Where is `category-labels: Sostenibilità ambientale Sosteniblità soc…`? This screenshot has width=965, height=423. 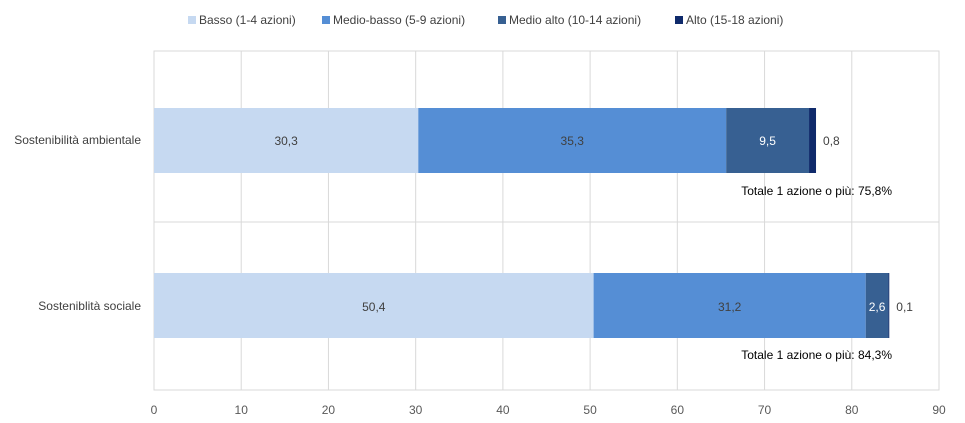
category-labels: Sostenibilità ambientale Sosteniblità soc… is located at coordinates (77, 223).